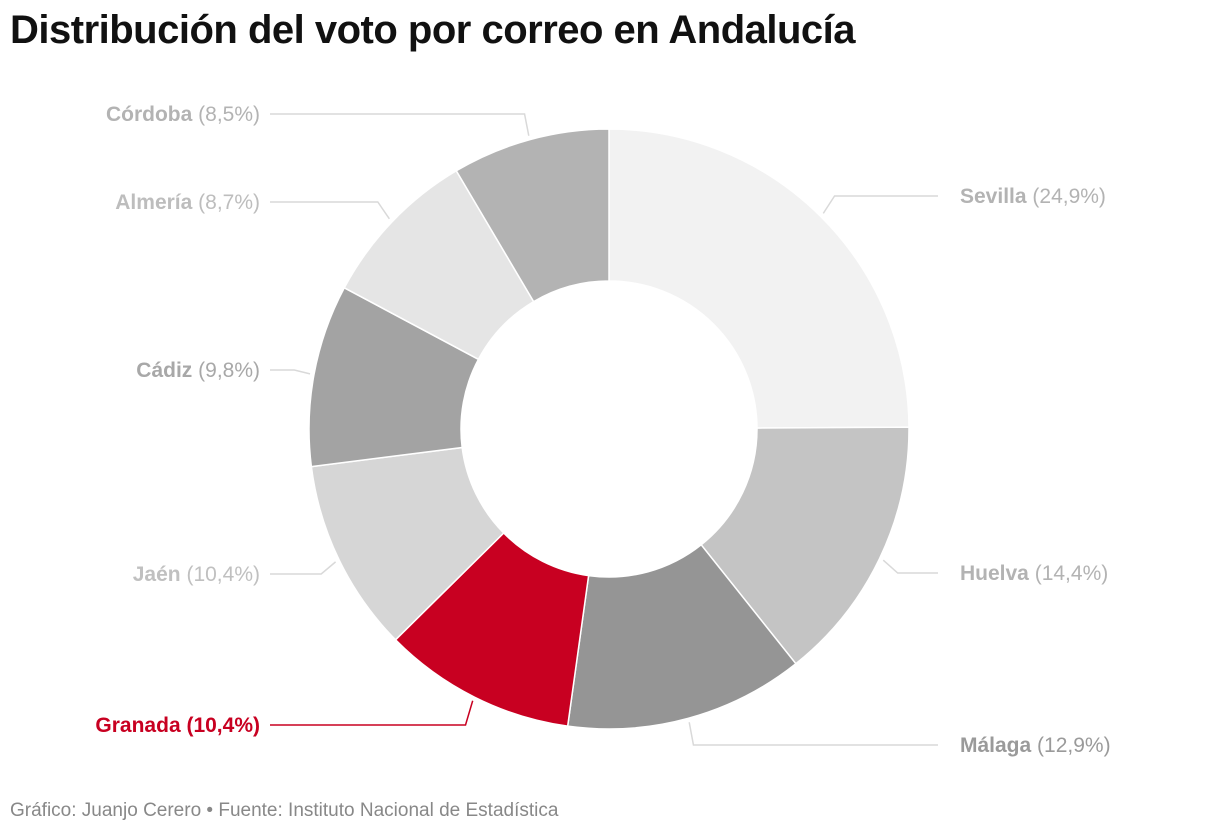 This screenshot has width=1220, height=836. I want to click on slice-sevilla, so click(759, 278).